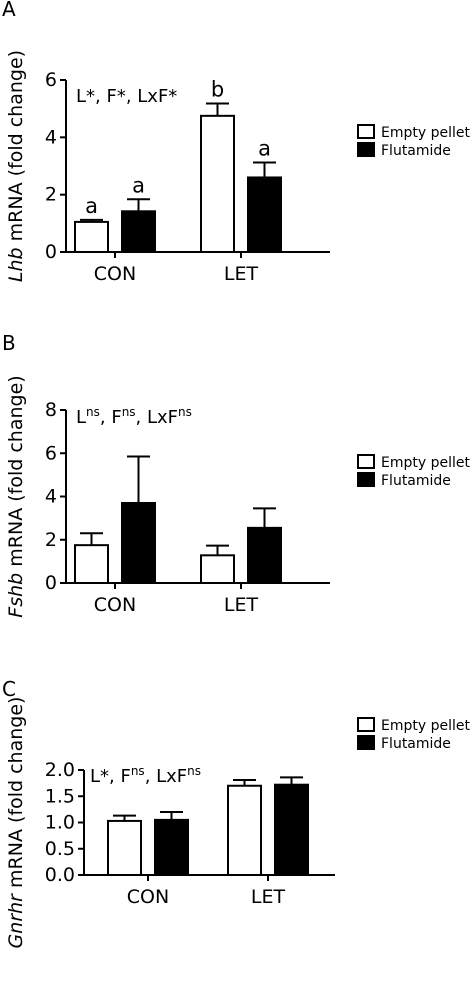  I want to click on stats-annotation: L*, Fns, LxFns, so click(145, 775).